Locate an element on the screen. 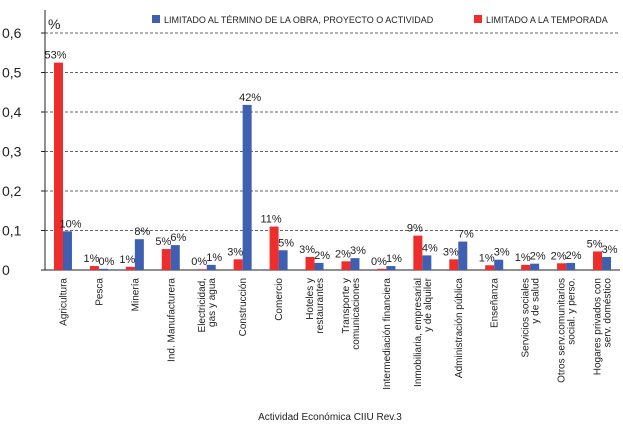 This screenshot has height=425, width=623. y-tick-label: 0 is located at coordinates (6, 270).